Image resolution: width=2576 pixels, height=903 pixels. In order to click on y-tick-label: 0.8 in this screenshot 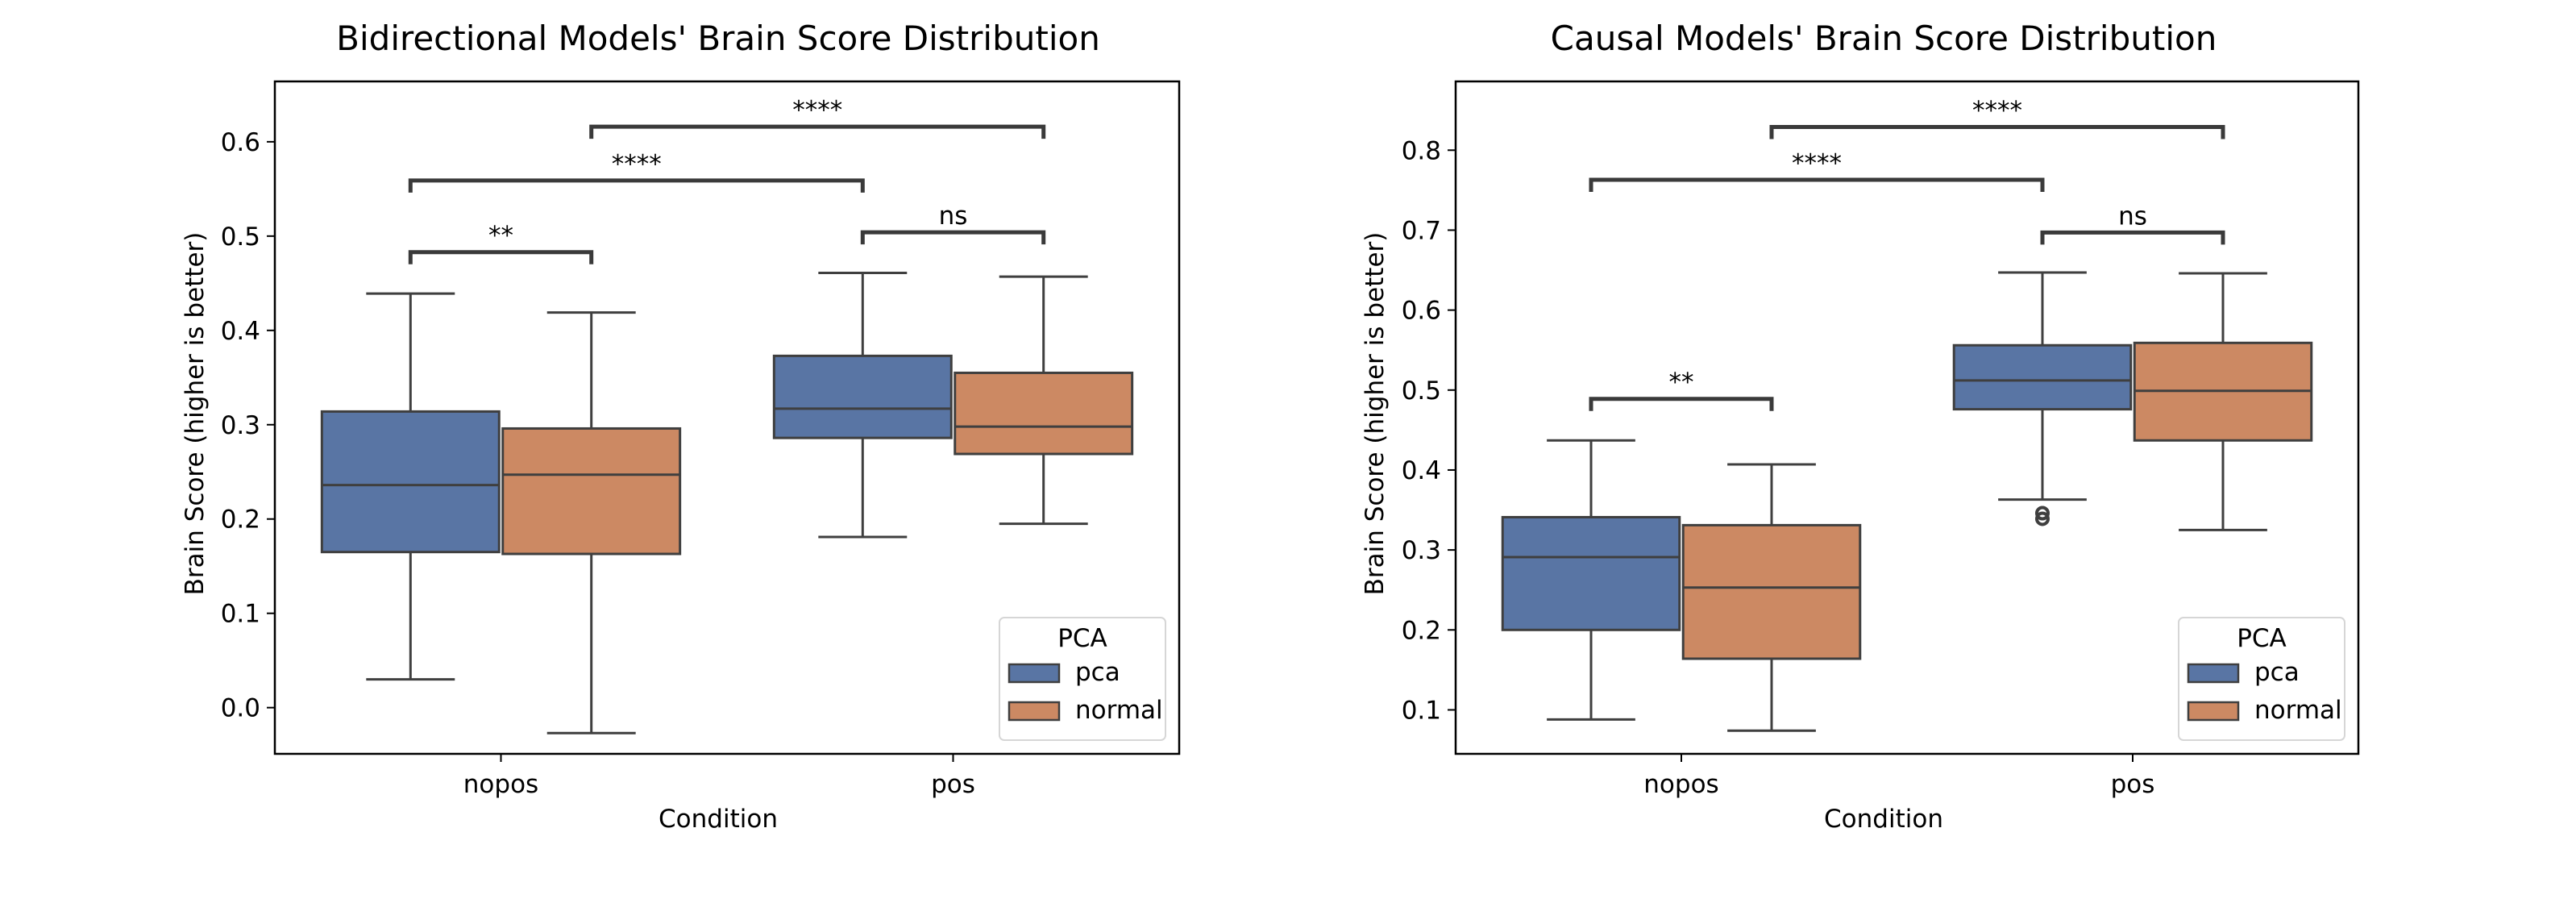, I will do `click(1421, 150)`.